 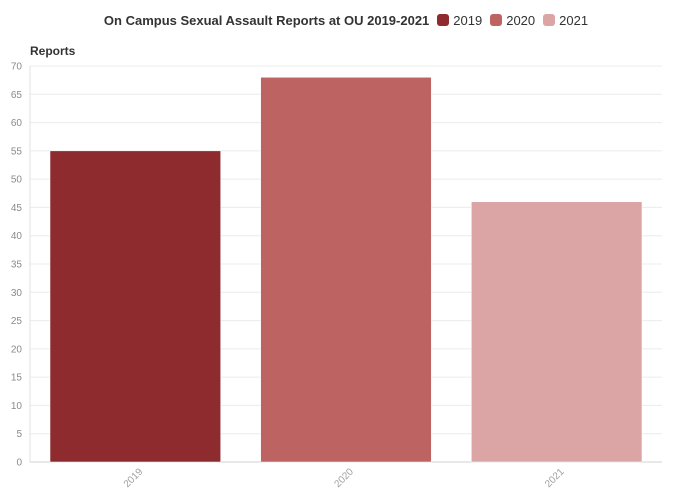 What do you see at coordinates (17, 378) in the screenshot?
I see `y-tick-label: 15` at bounding box center [17, 378].